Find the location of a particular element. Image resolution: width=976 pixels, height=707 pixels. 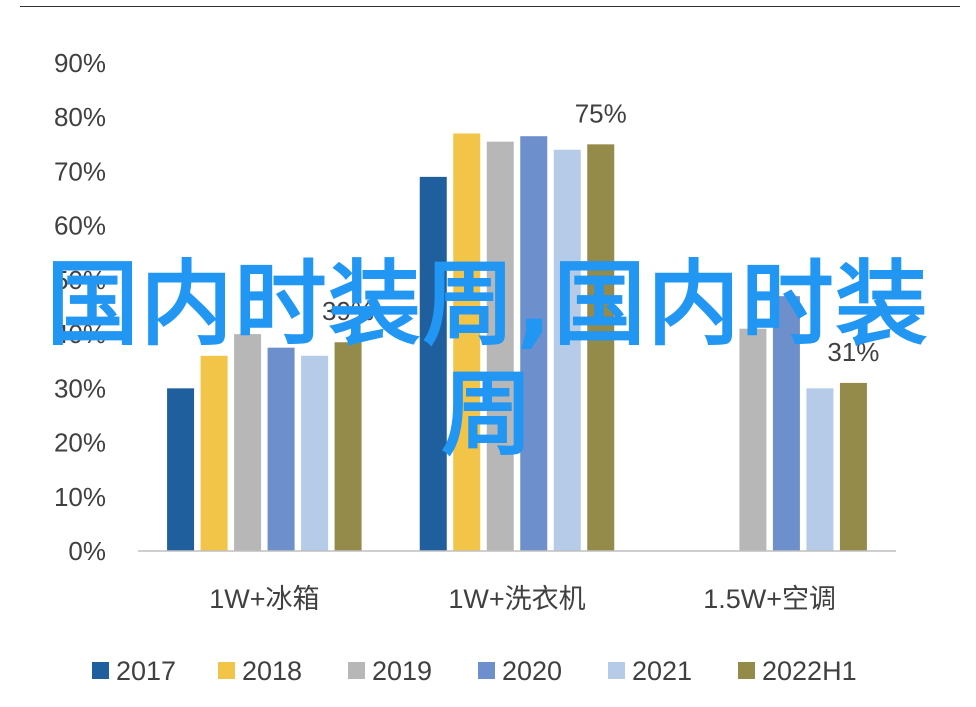

legend-label: 2017 is located at coordinates (146, 671).